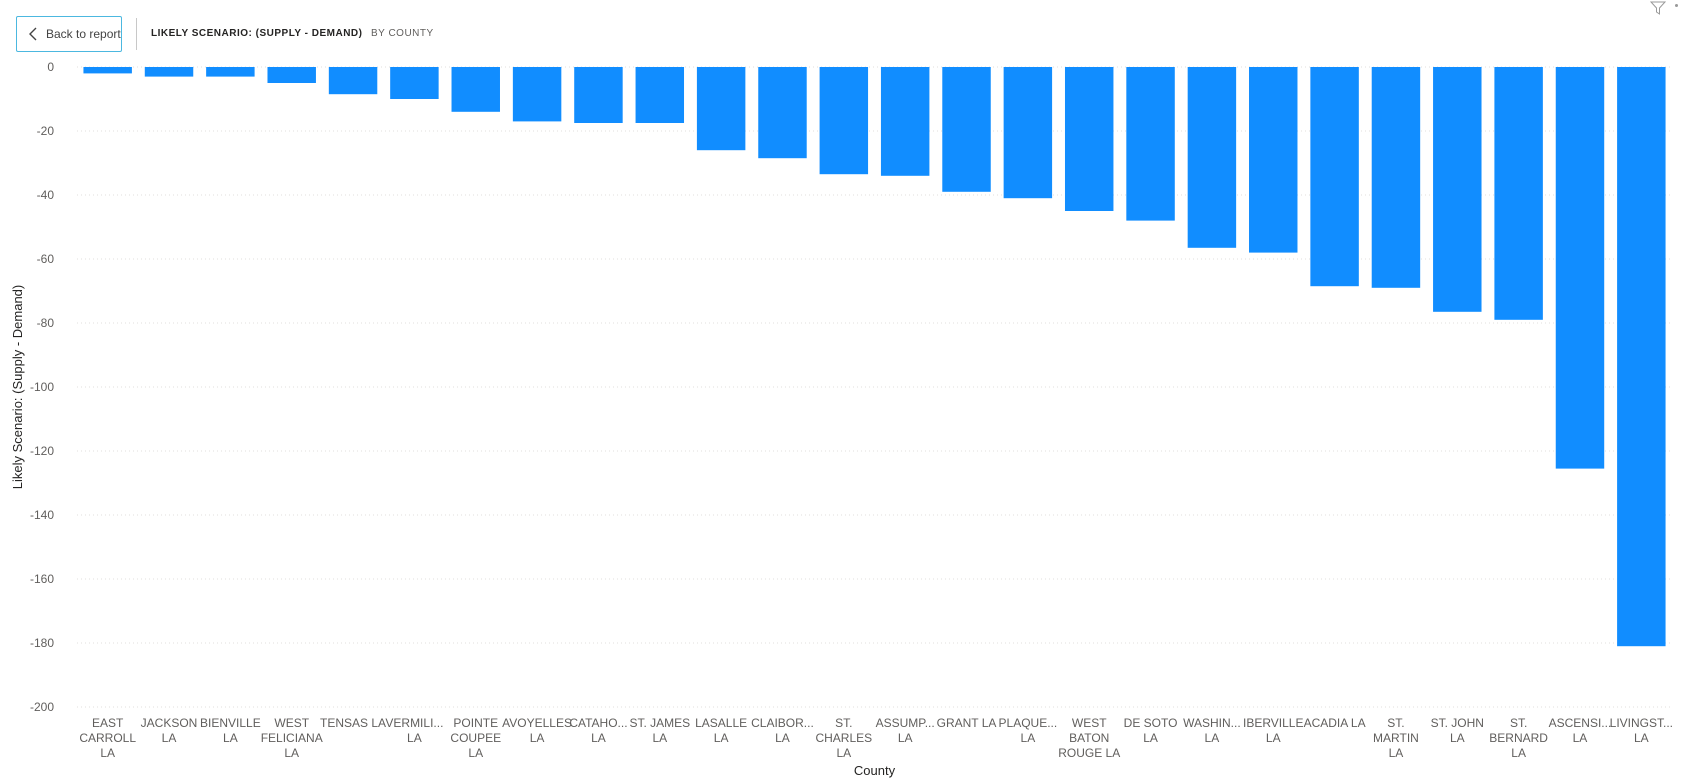  I want to click on y-tick-label: -20, so click(46, 131).